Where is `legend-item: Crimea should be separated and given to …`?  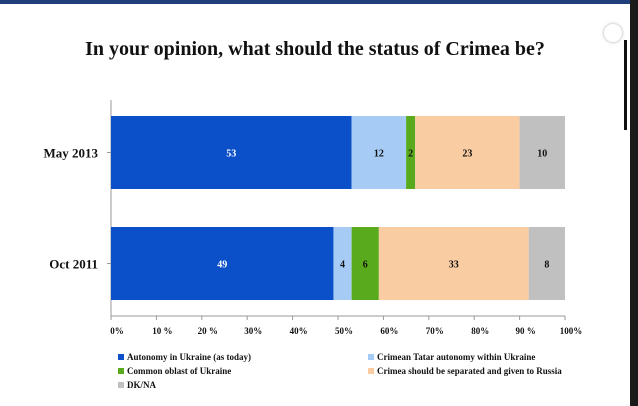
legend-item: Crimea should be separated and given to … is located at coordinates (465, 371).